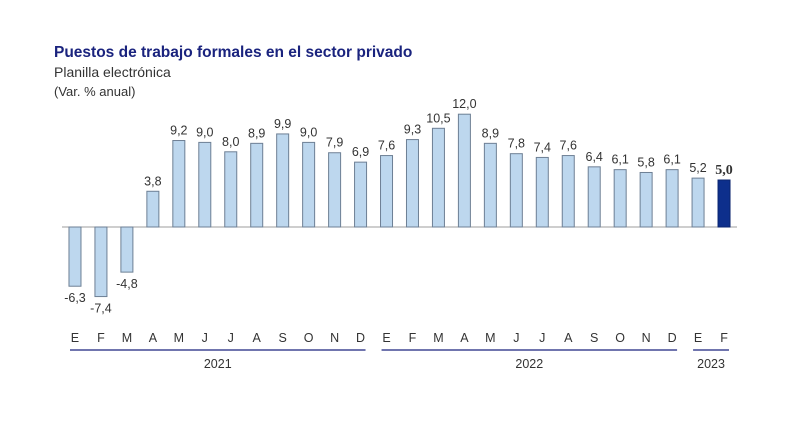 The height and width of the screenshot is (428, 810). Describe the element at coordinates (529, 364) in the screenshot. I see `year-label: 2022` at that location.